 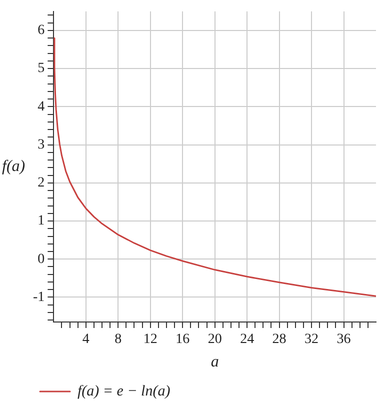 What do you see at coordinates (214, 362) in the screenshot?
I see `x-axis-title: a` at bounding box center [214, 362].